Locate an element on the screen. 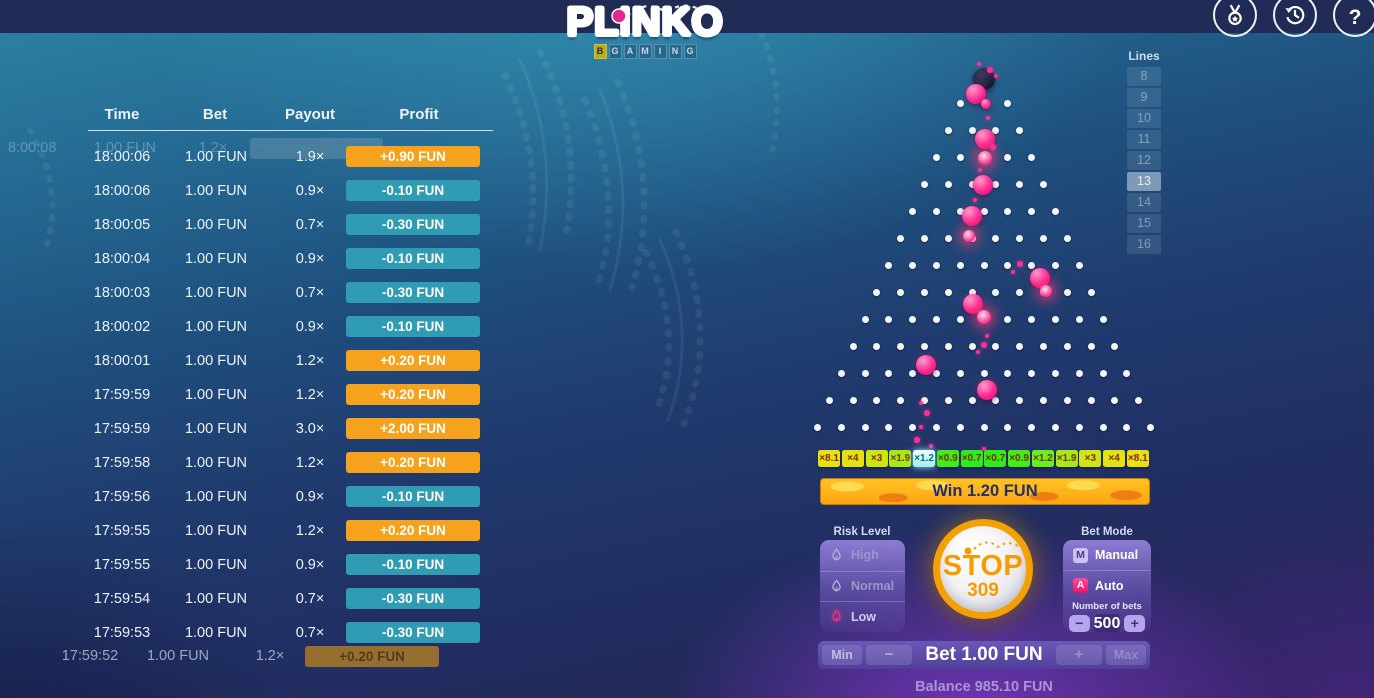  flame-icon is located at coordinates (836, 555).